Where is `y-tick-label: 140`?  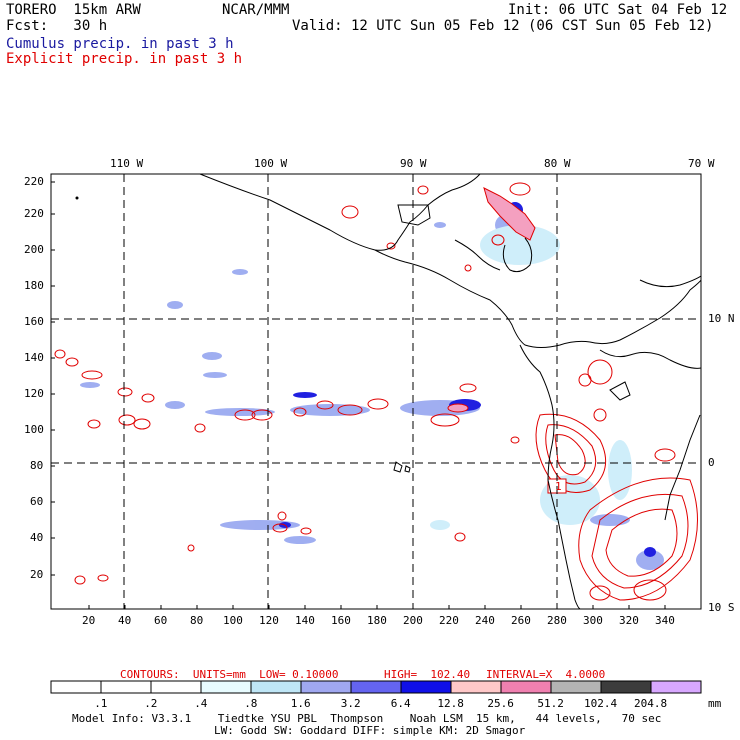 y-tick-label: 140 is located at coordinates (34, 357).